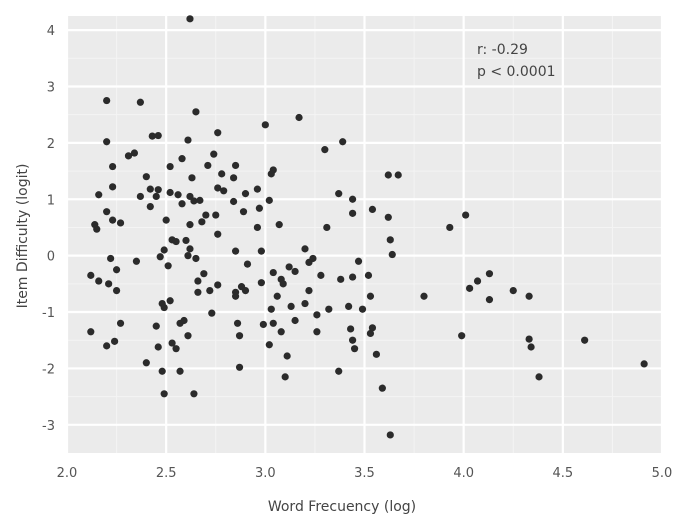  Describe the element at coordinates (265, 473) in the screenshot. I see `x-tick-label: 3.0` at that location.